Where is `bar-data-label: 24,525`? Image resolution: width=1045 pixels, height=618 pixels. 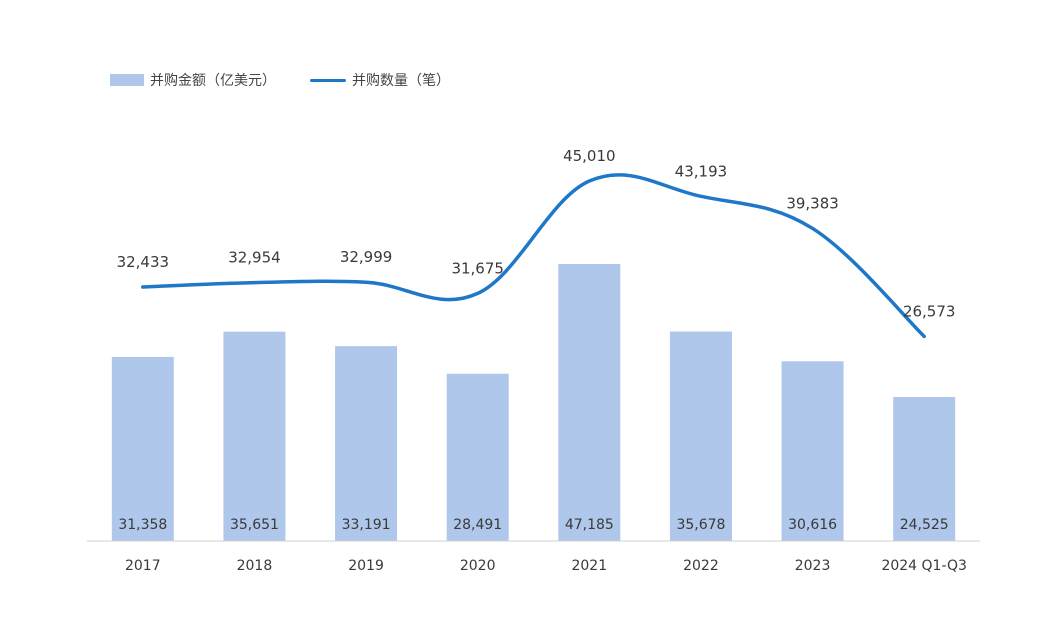
bar-data-label: 24,525 is located at coordinates (924, 525).